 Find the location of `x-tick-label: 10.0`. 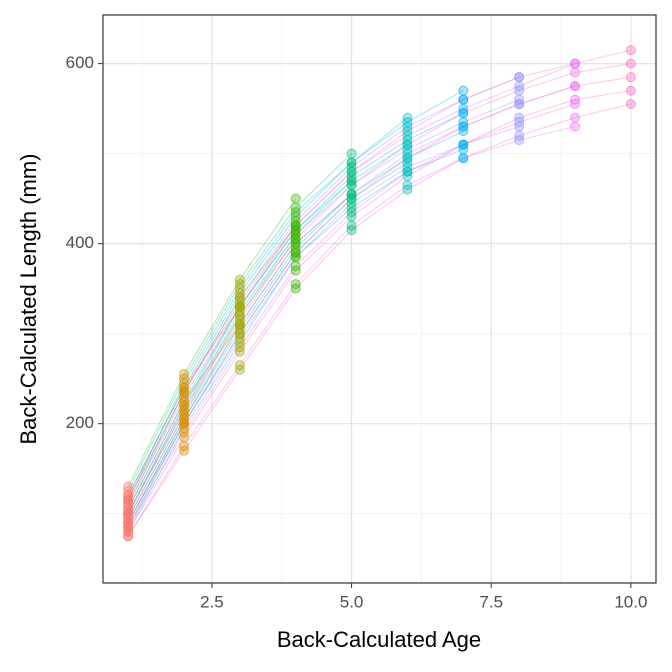

x-tick-label: 10.0 is located at coordinates (630, 601).